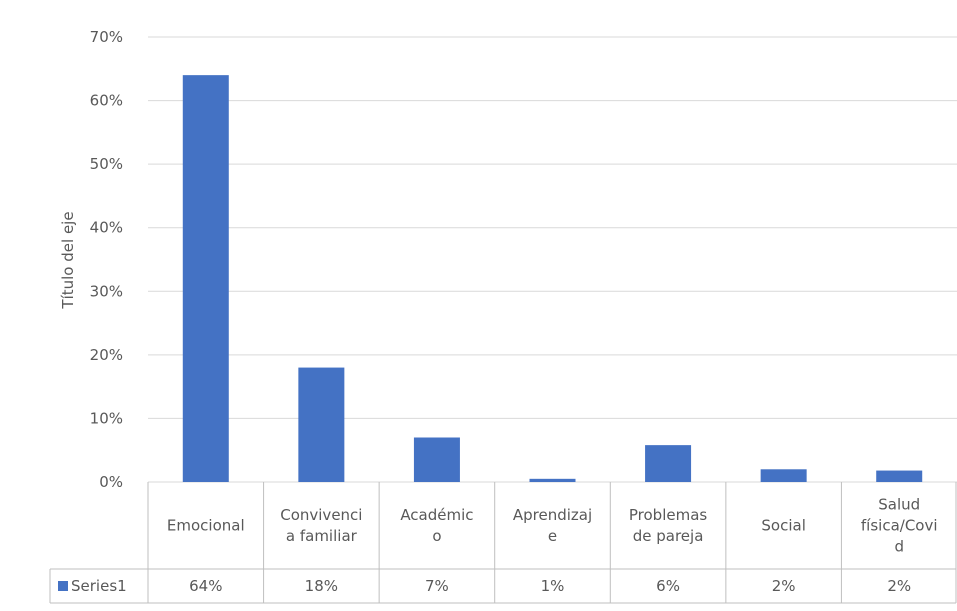 The width and height of the screenshot is (957, 611). I want to click on category-label: de pareja, so click(668, 536).